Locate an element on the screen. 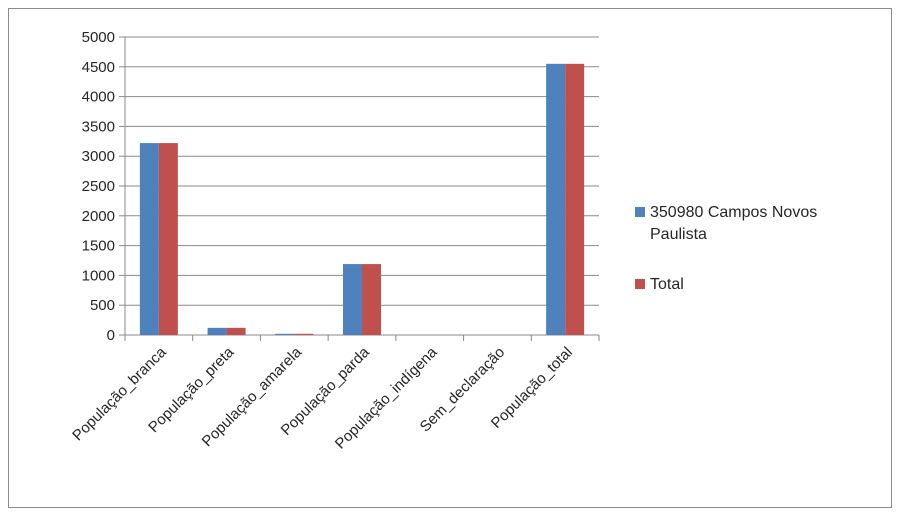 The image size is (901, 516). y-tick-label: 3000 is located at coordinates (98, 156).